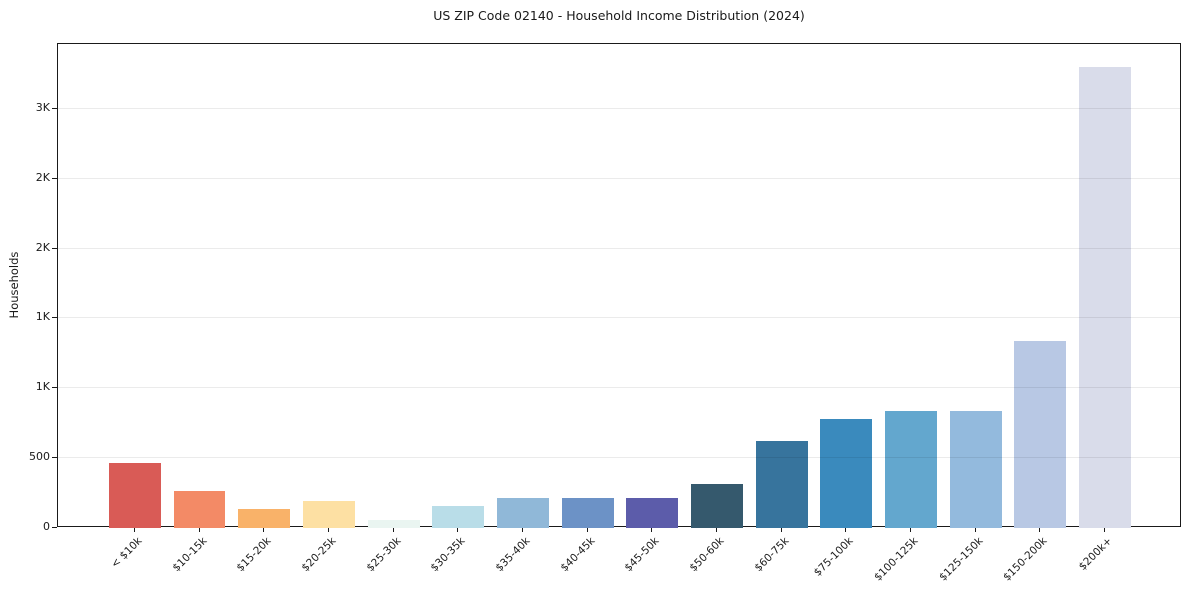  What do you see at coordinates (39, 457) in the screenshot?
I see `y-tick-label: 500` at bounding box center [39, 457].